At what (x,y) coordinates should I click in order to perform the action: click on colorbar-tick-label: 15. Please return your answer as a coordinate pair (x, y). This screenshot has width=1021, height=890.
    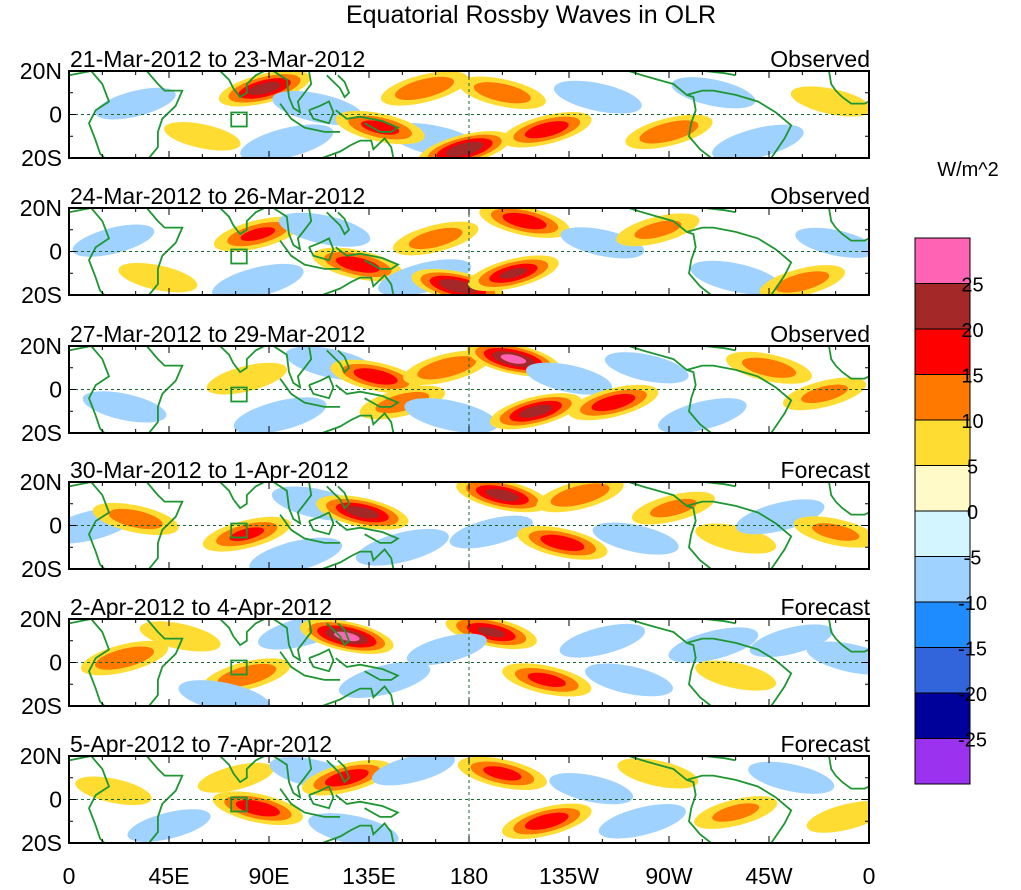
    Looking at the image, I should click on (972, 377).